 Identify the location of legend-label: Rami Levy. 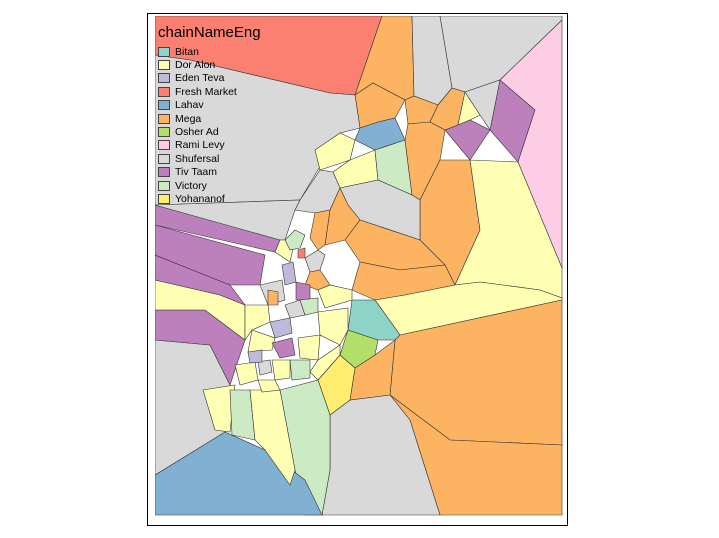
(200, 145).